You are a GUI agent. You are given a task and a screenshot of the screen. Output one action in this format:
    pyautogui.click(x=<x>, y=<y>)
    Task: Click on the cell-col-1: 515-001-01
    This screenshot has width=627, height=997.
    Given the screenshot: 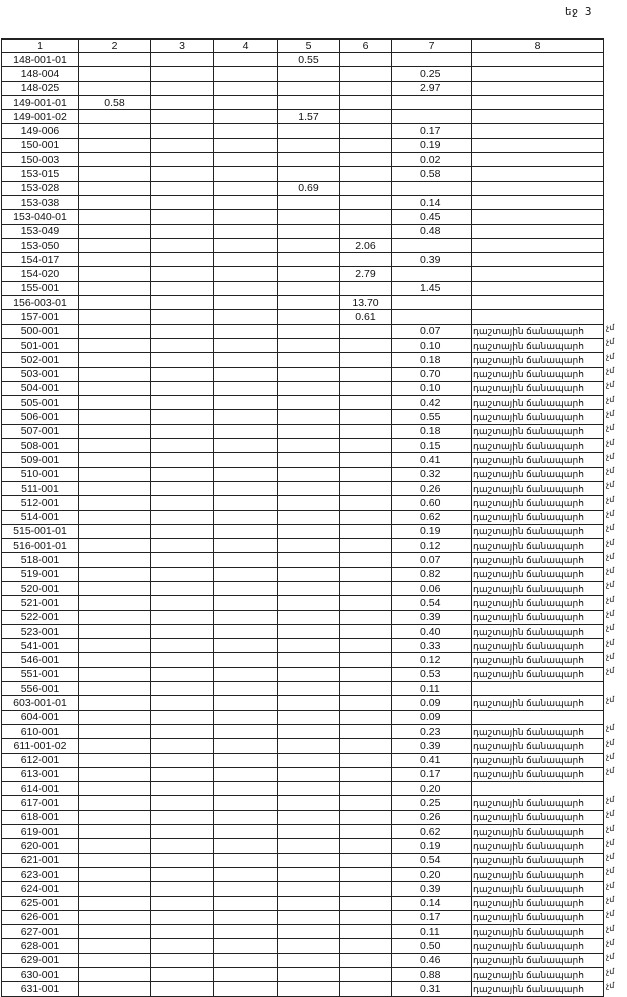 What is the action you would take?
    pyautogui.click(x=40, y=531)
    